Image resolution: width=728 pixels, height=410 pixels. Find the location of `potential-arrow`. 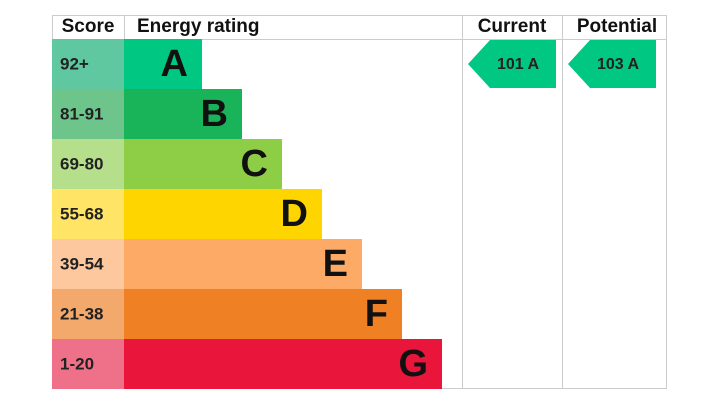

potential-arrow is located at coordinates (612, 64).